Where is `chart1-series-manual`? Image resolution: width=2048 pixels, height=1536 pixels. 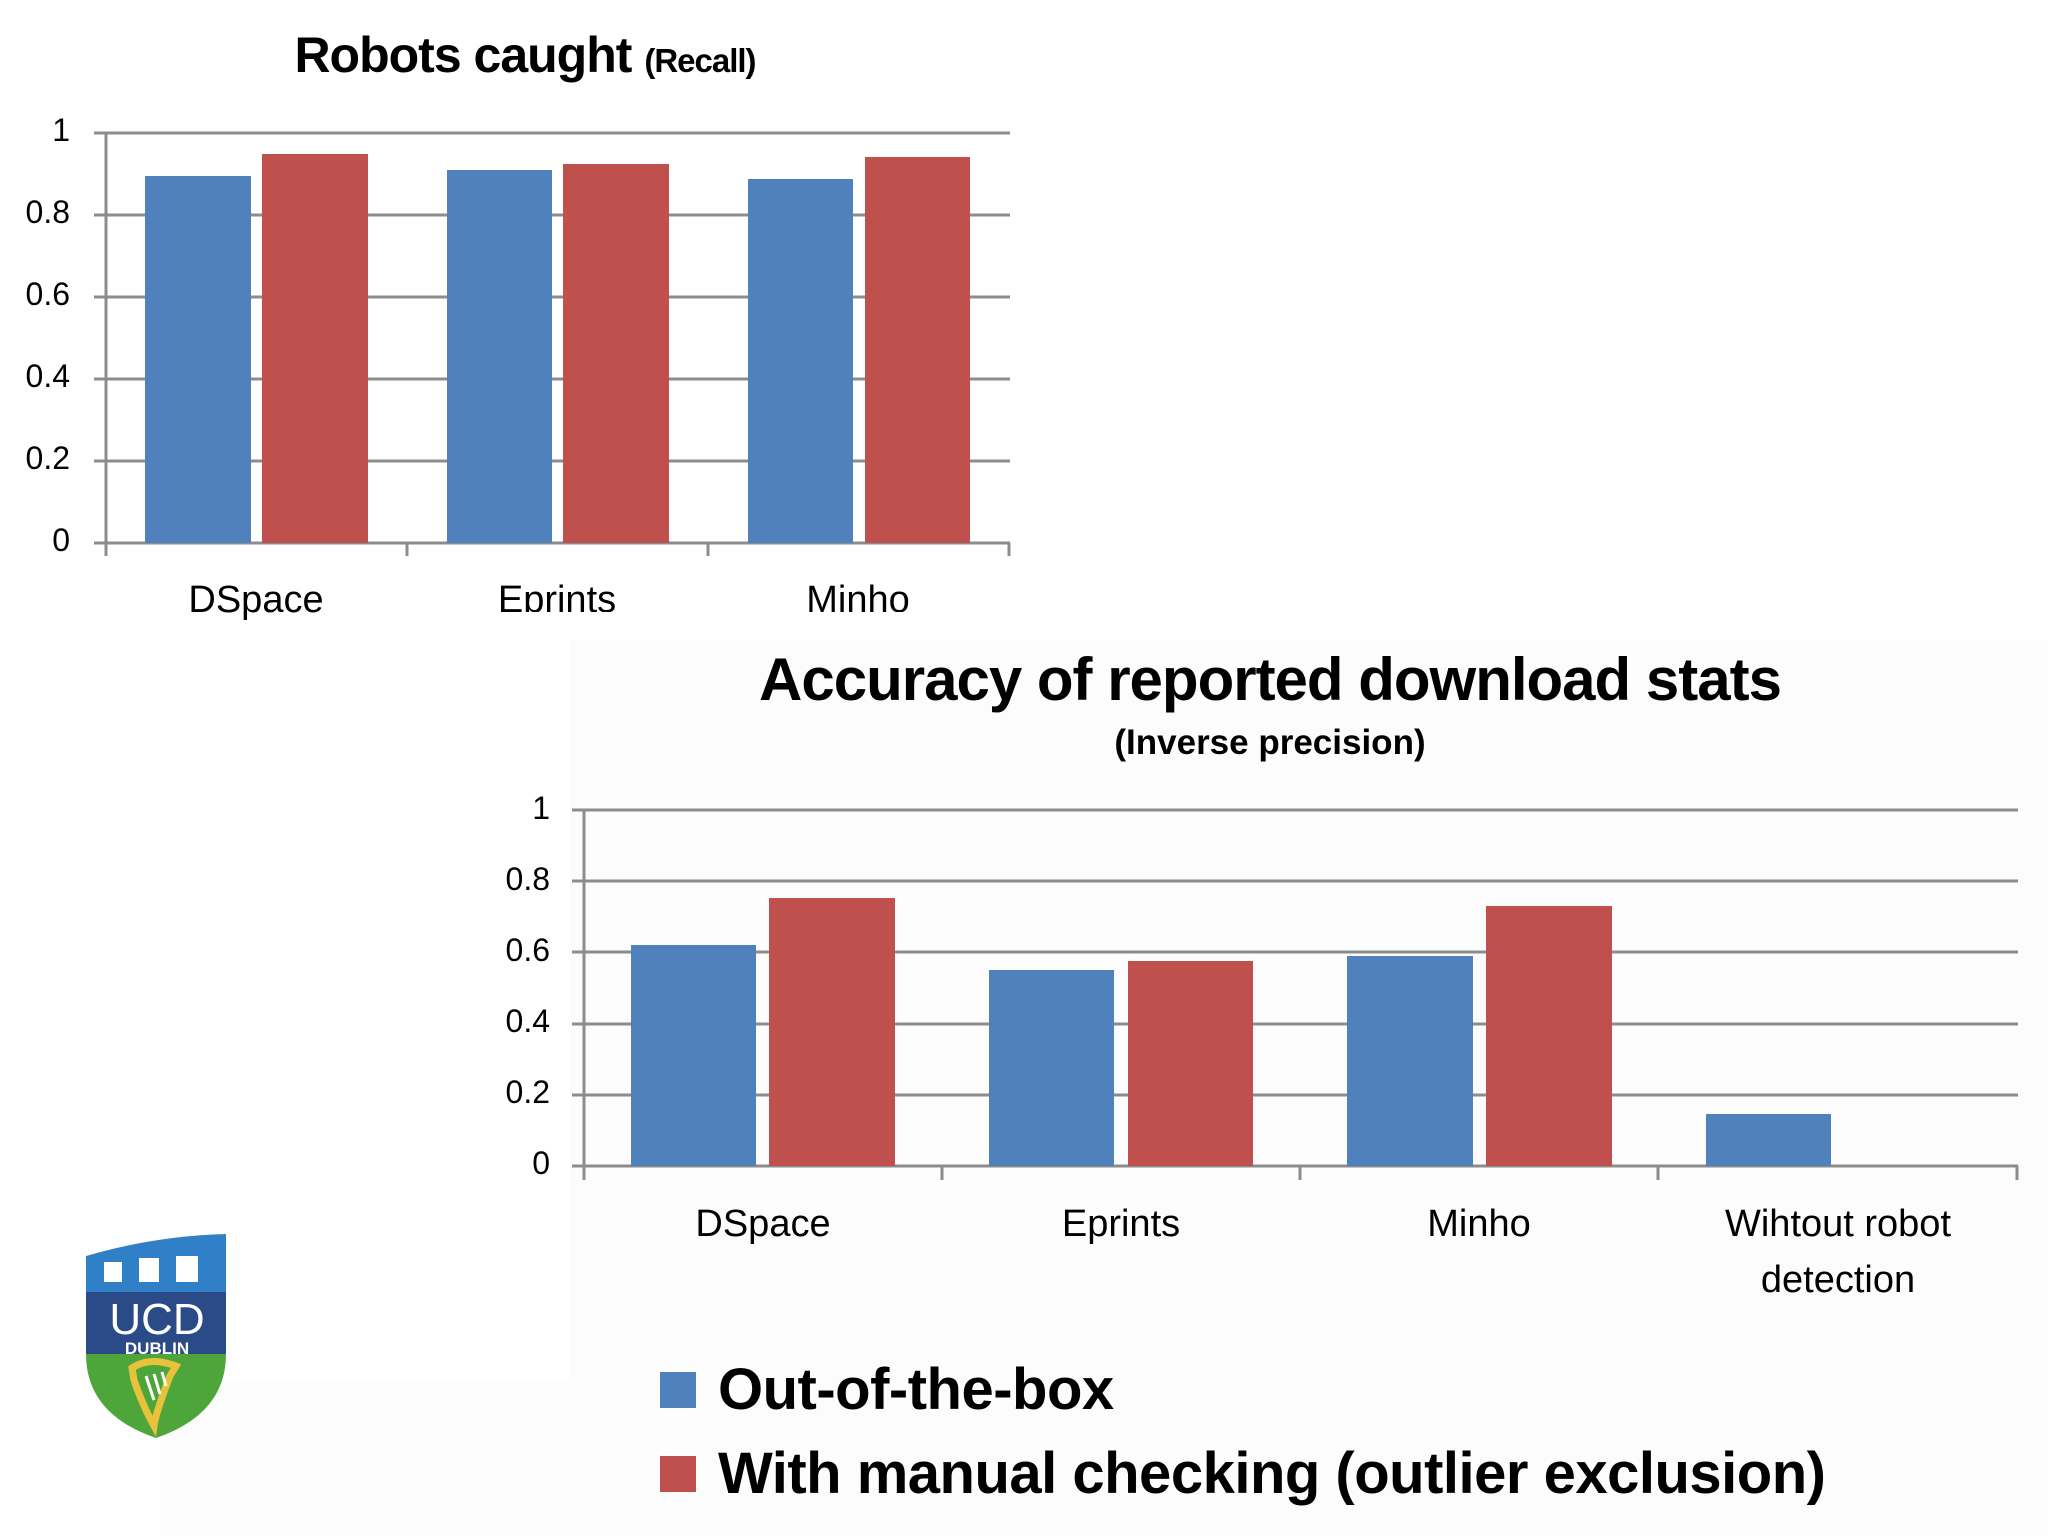
chart1-series-manual is located at coordinates (616, 348).